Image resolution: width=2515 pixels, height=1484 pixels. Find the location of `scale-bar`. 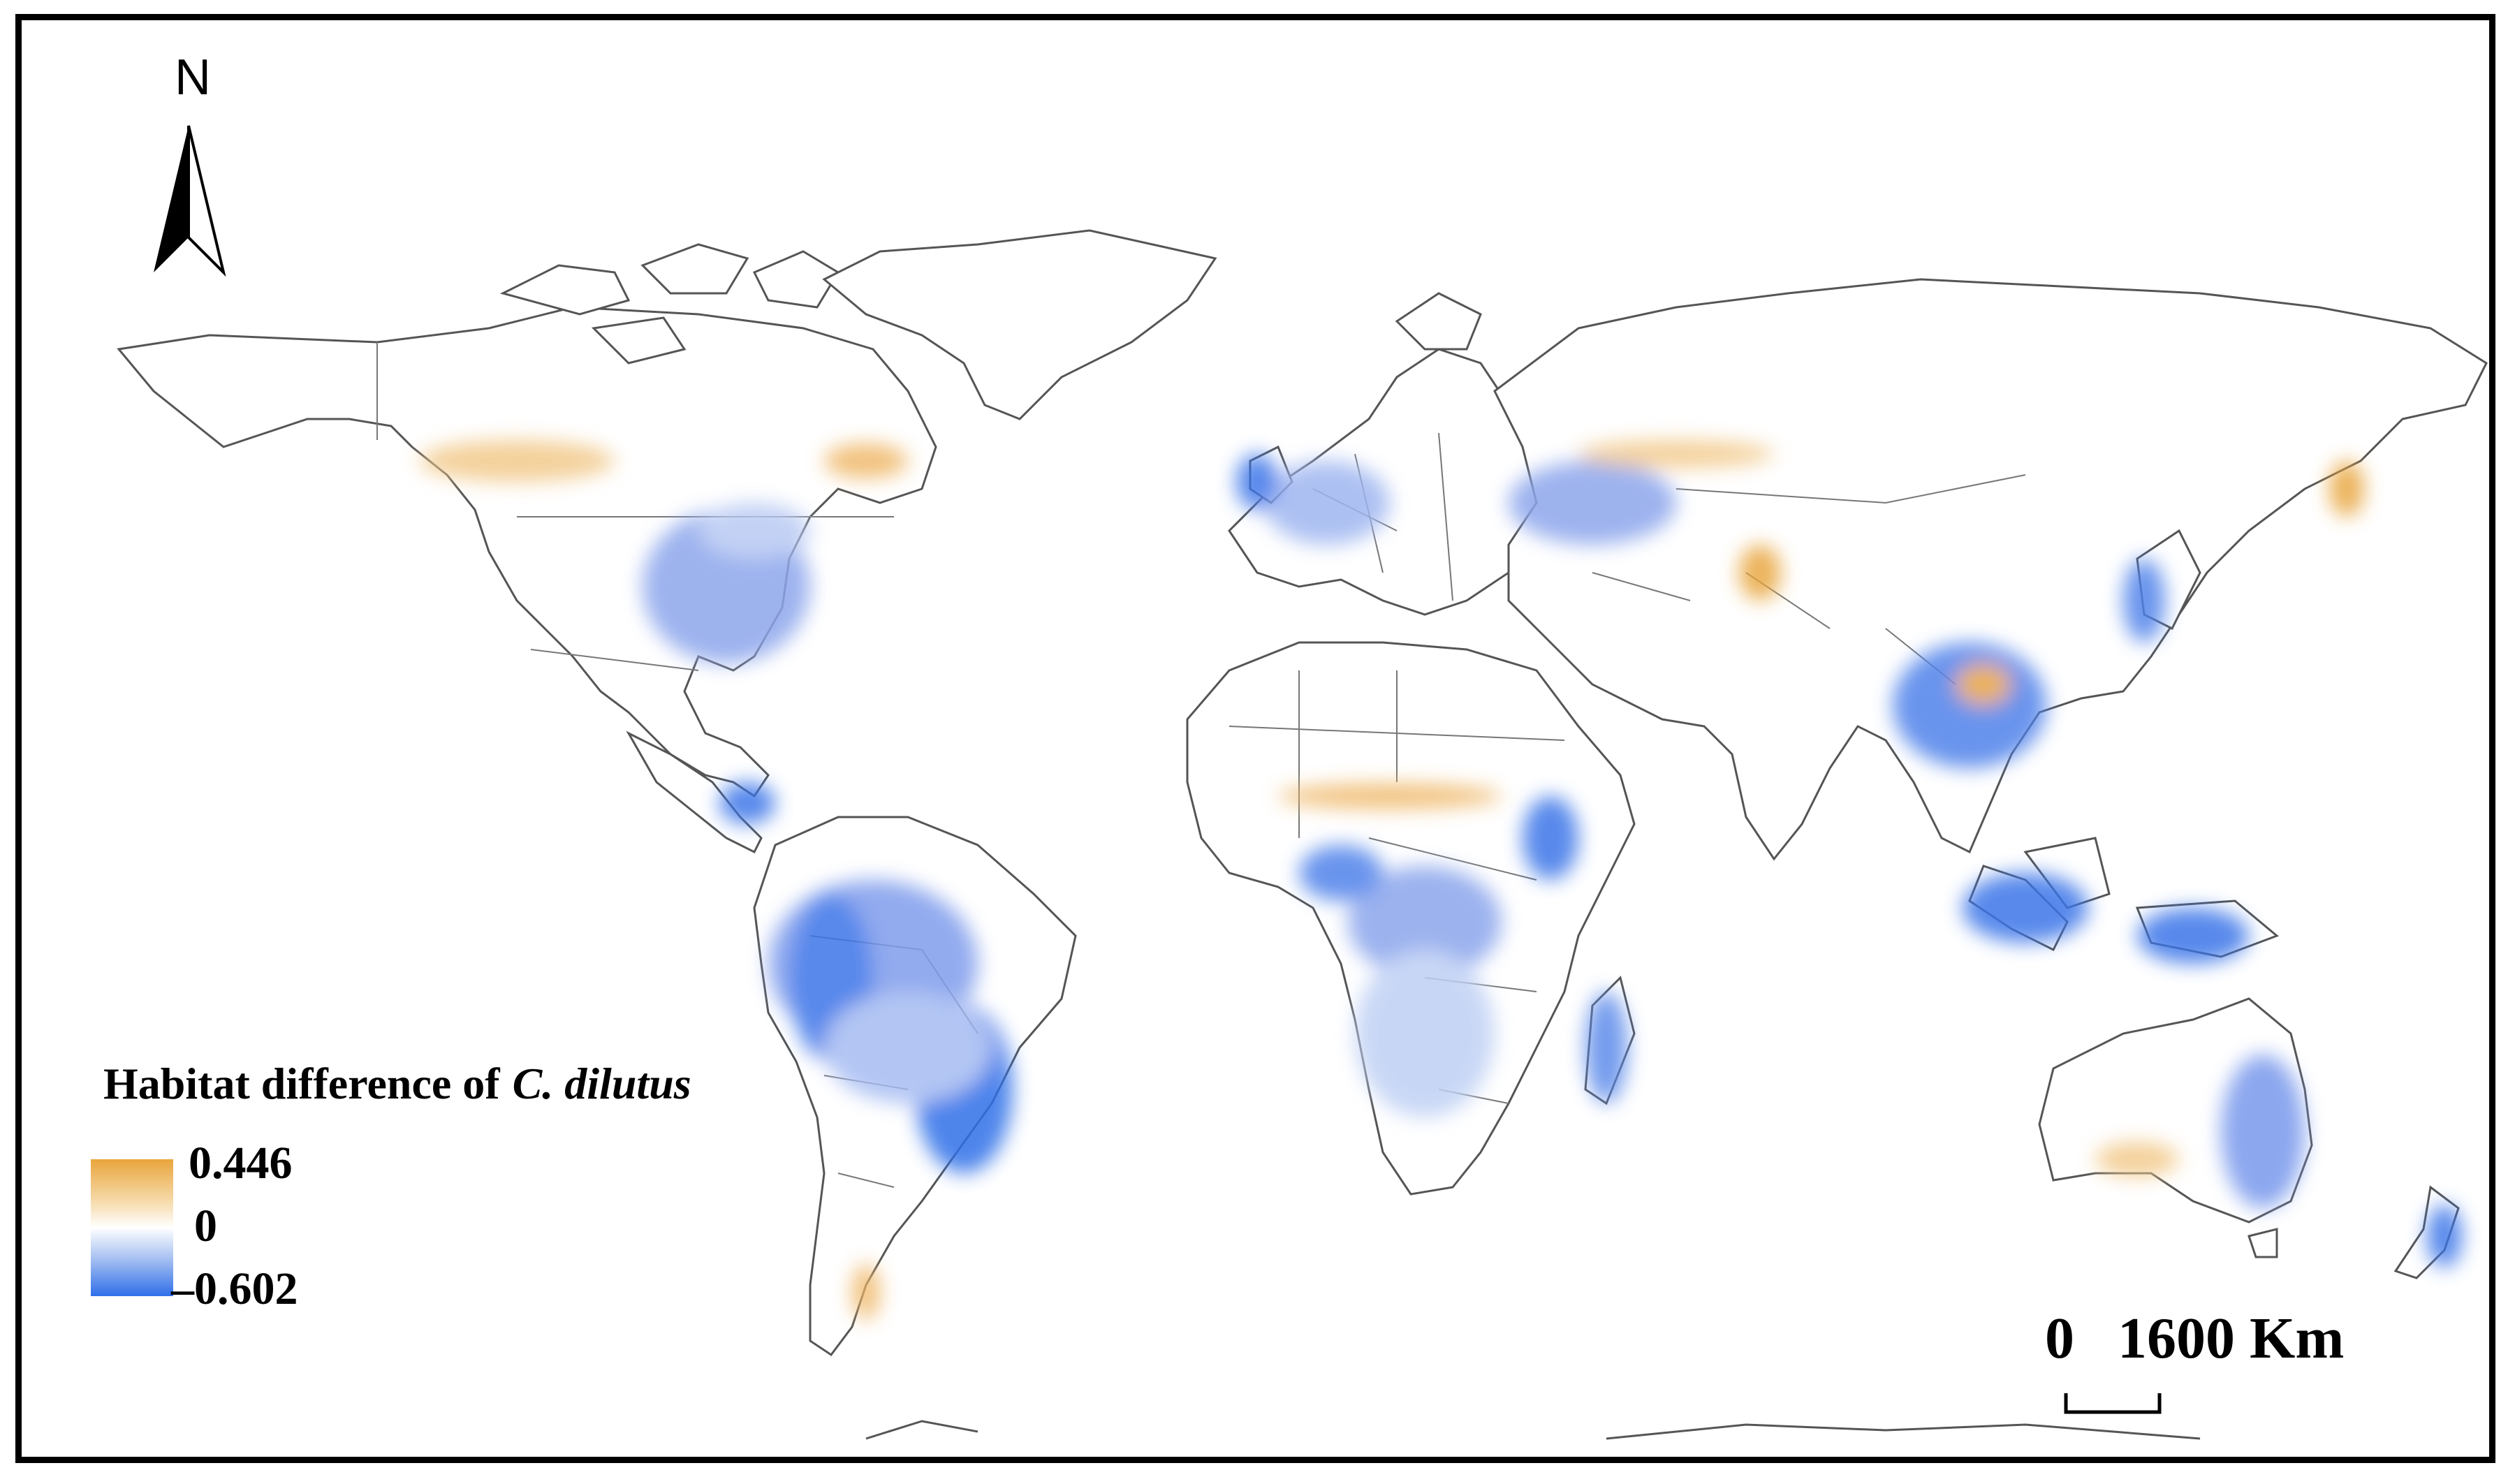

scale-bar is located at coordinates (2113, 1403).